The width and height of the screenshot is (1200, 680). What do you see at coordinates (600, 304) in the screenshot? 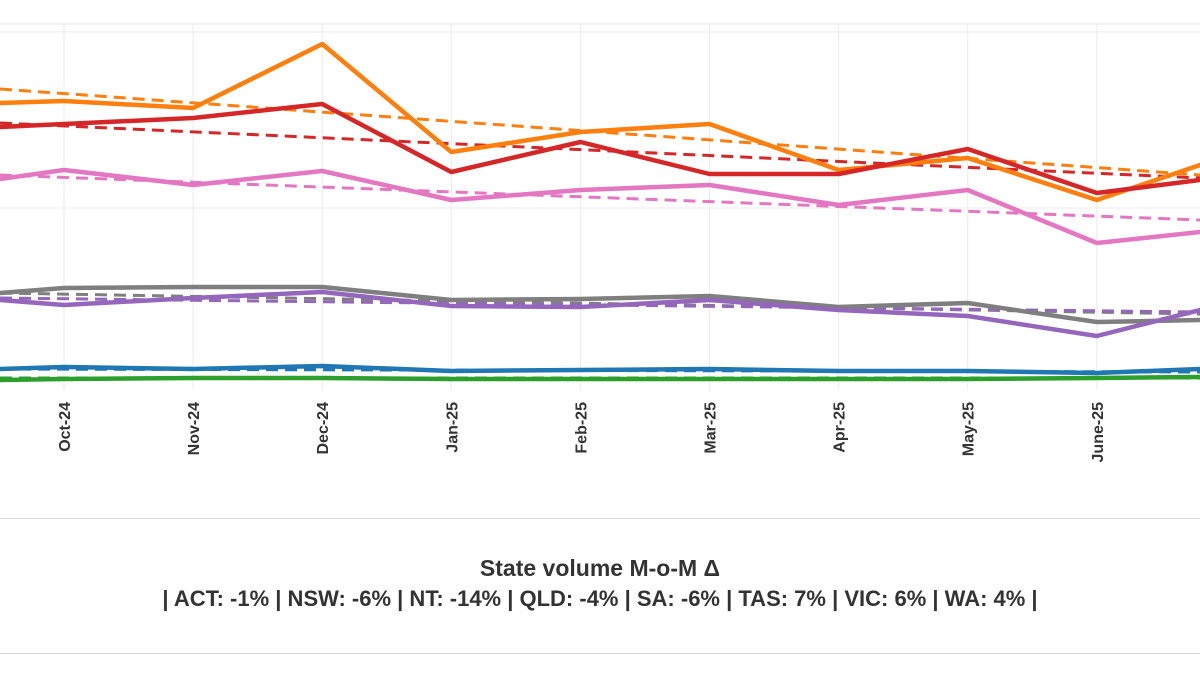
I see `series-line-gray` at bounding box center [600, 304].